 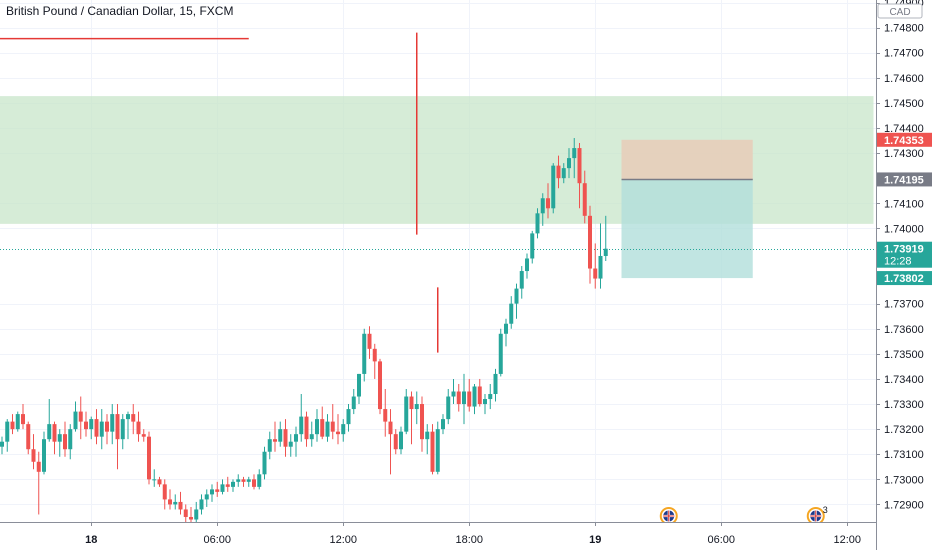 I want to click on y-tick-label: 1.74600, so click(x=904, y=79).